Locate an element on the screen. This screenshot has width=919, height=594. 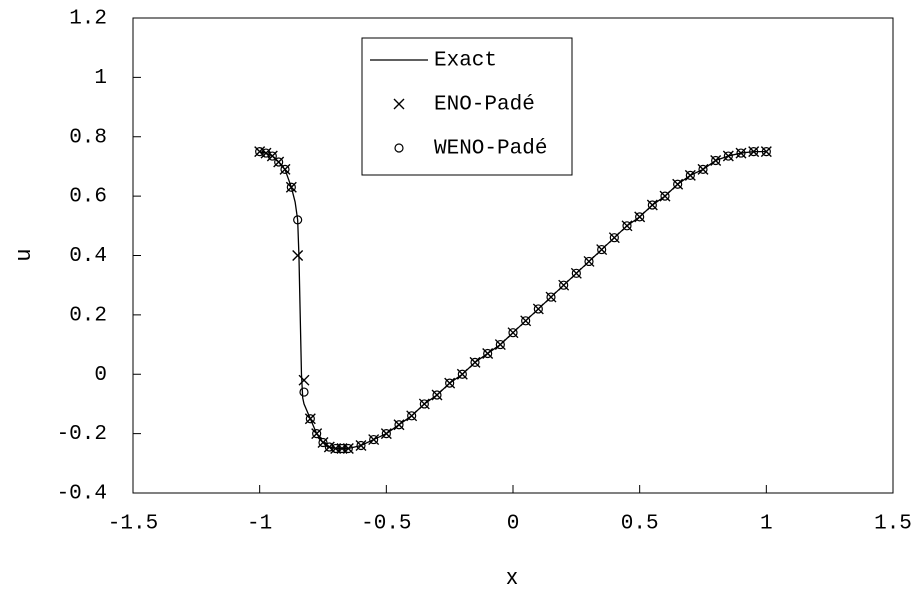
y-tick-label: -0.2 is located at coordinates (82, 434).